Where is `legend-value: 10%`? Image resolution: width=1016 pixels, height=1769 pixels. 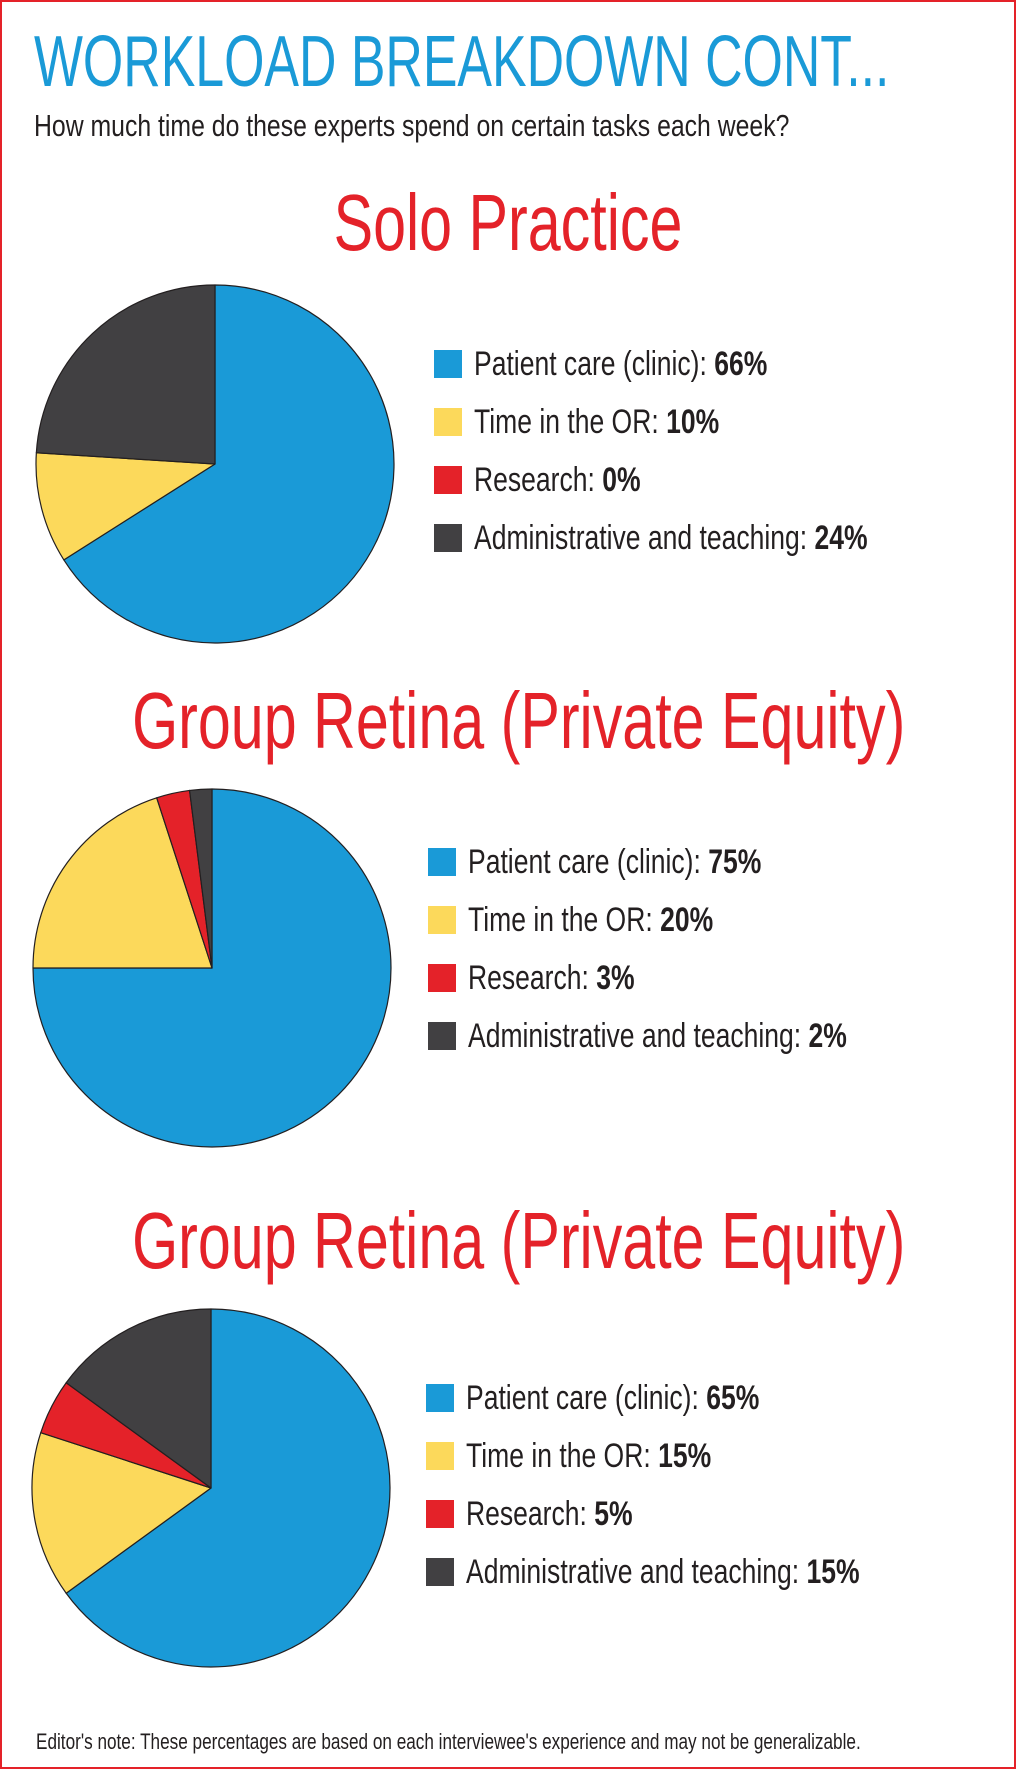 legend-value: 10% is located at coordinates (693, 422).